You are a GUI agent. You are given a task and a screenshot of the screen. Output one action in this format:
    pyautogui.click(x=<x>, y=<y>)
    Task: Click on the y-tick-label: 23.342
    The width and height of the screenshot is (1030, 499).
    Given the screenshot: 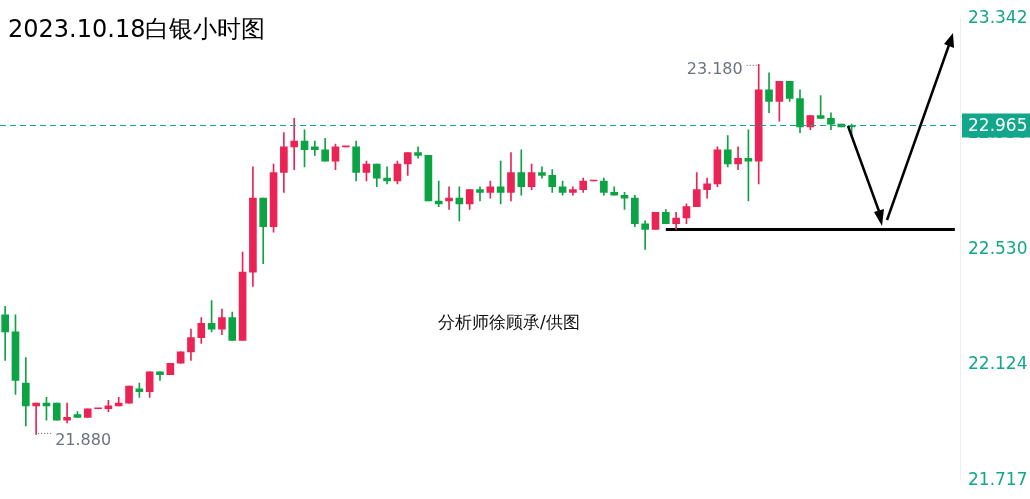 What is the action you would take?
    pyautogui.click(x=998, y=16)
    